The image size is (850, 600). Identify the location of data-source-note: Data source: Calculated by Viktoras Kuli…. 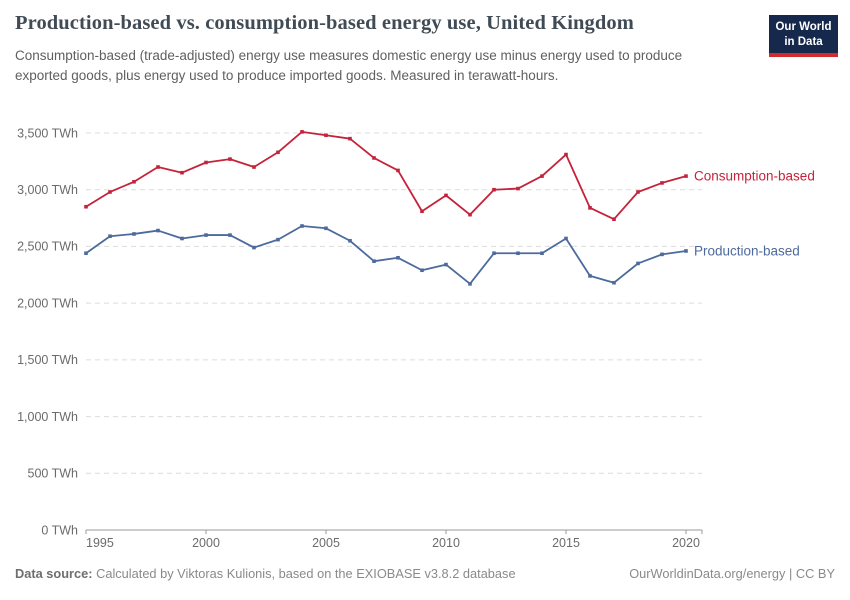
(265, 573).